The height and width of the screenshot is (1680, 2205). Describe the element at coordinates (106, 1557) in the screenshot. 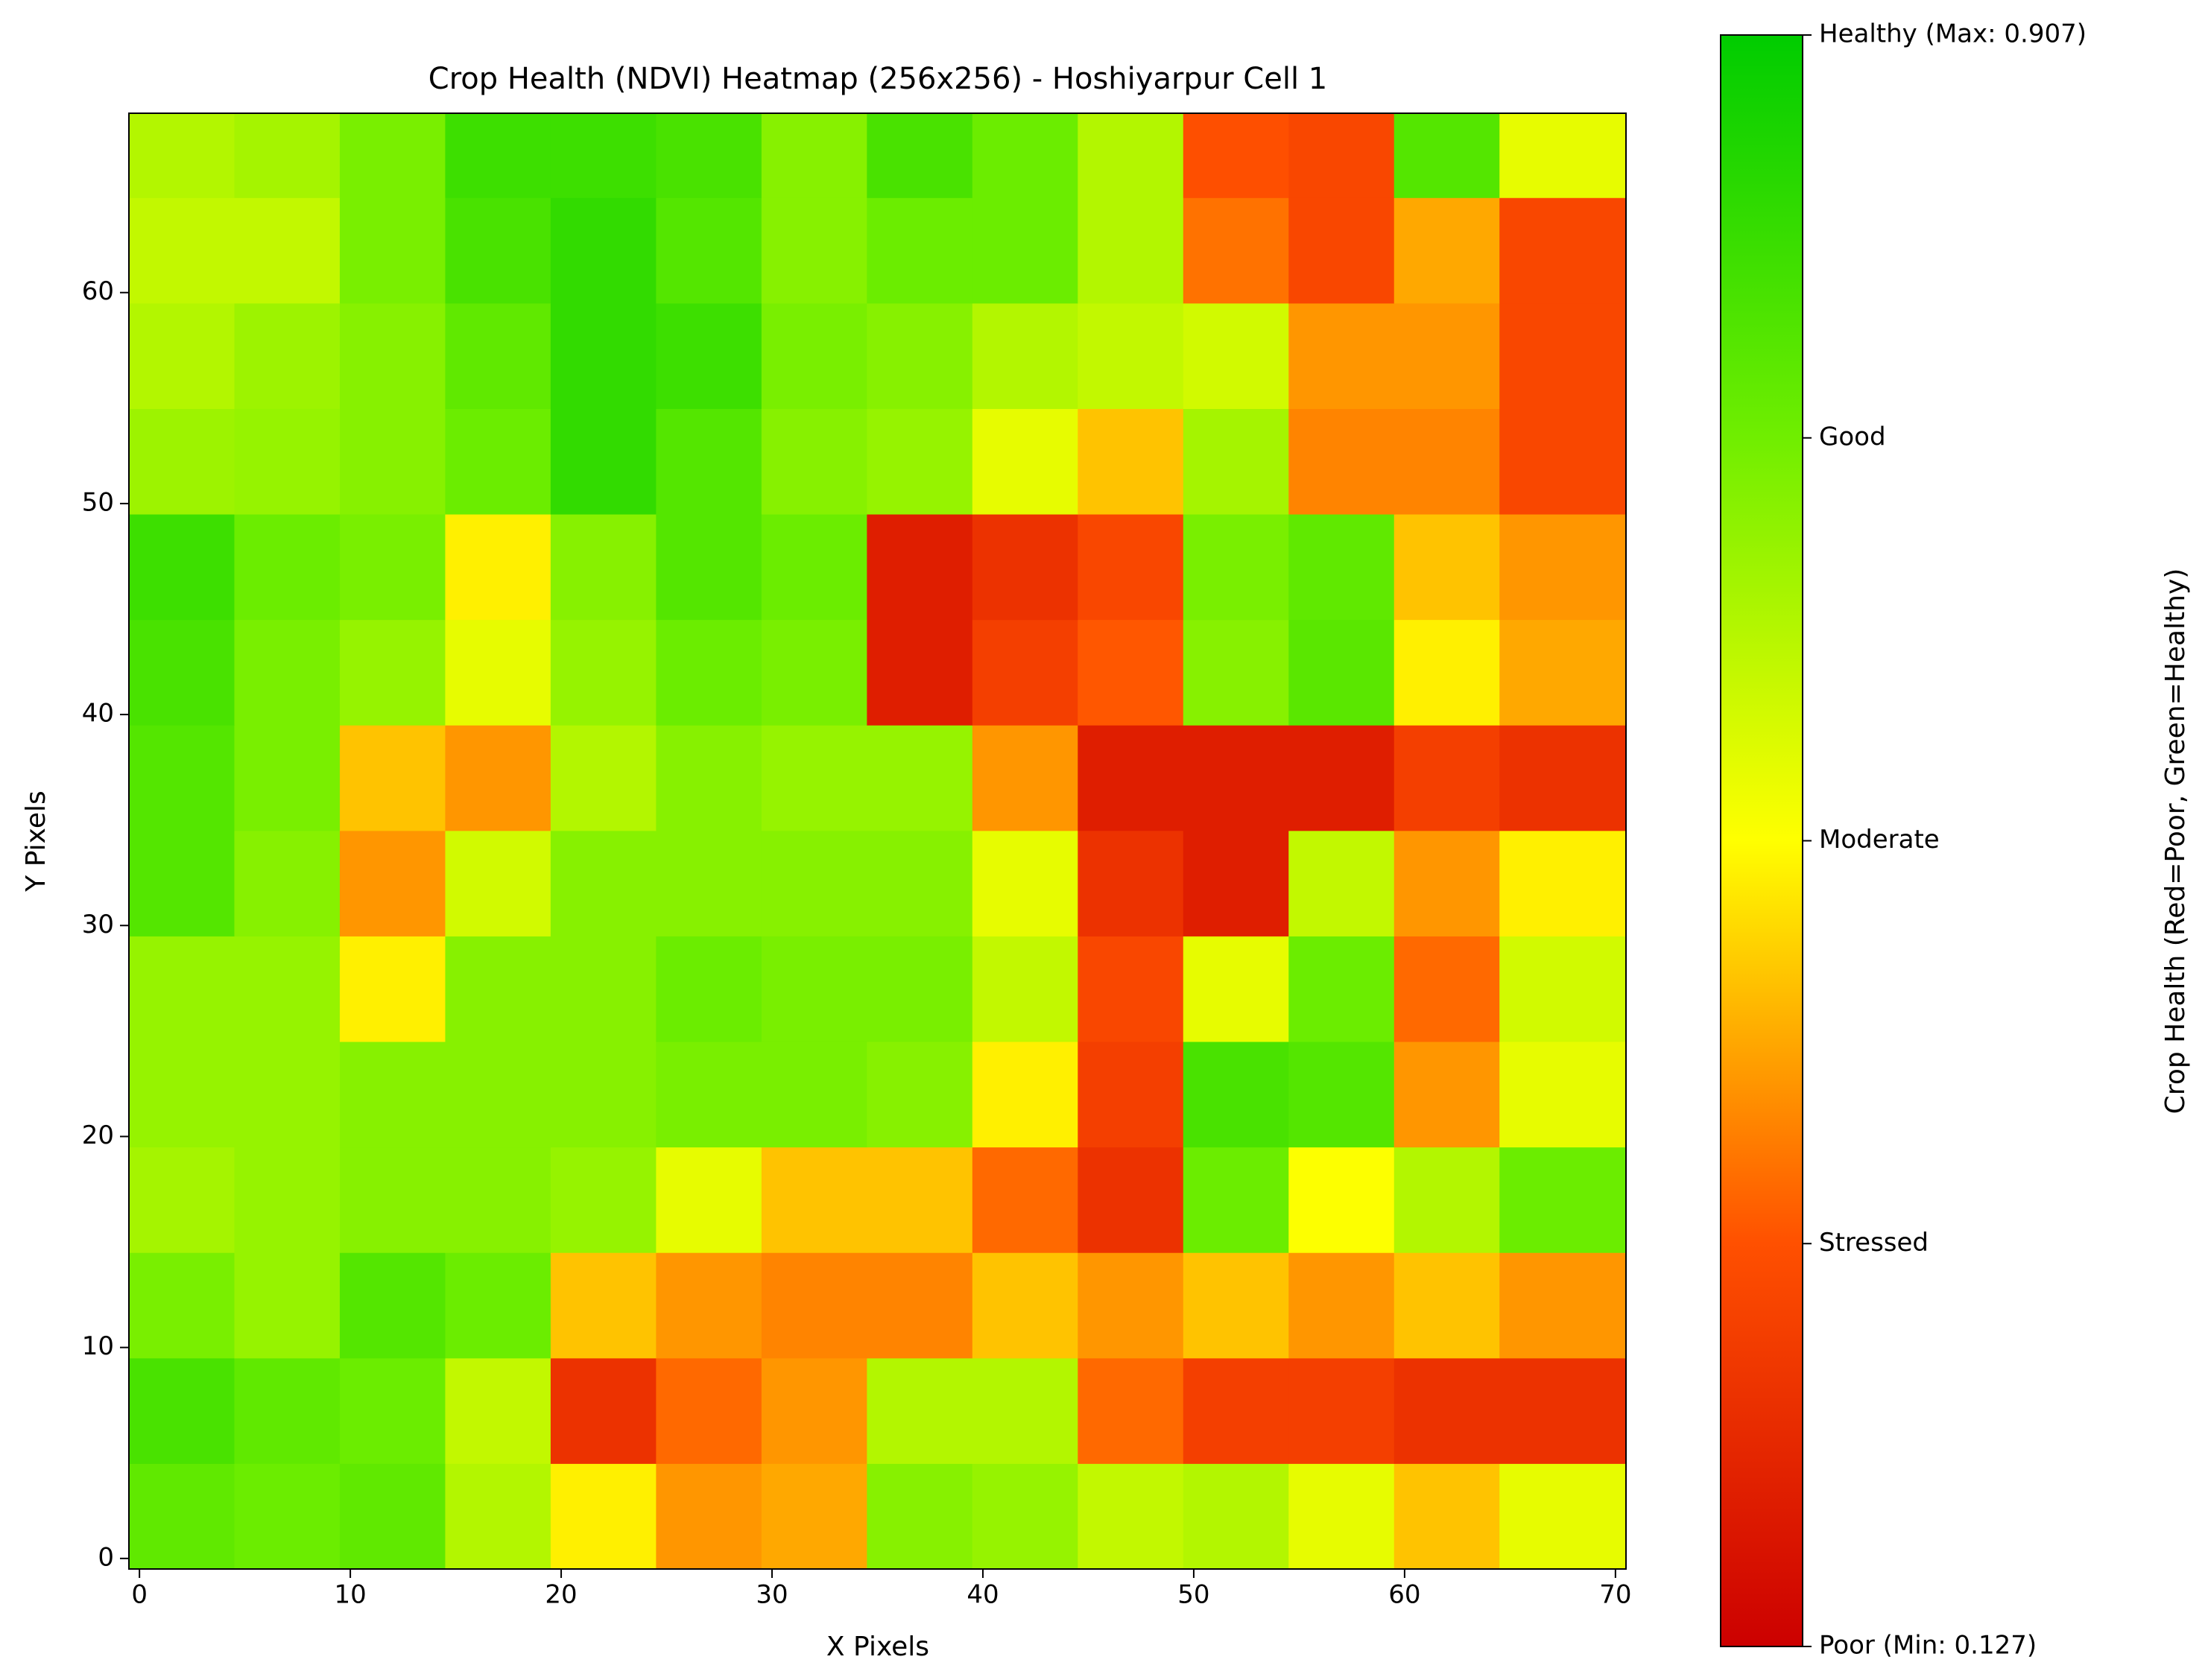

I see `y-tick-label: 0` at that location.